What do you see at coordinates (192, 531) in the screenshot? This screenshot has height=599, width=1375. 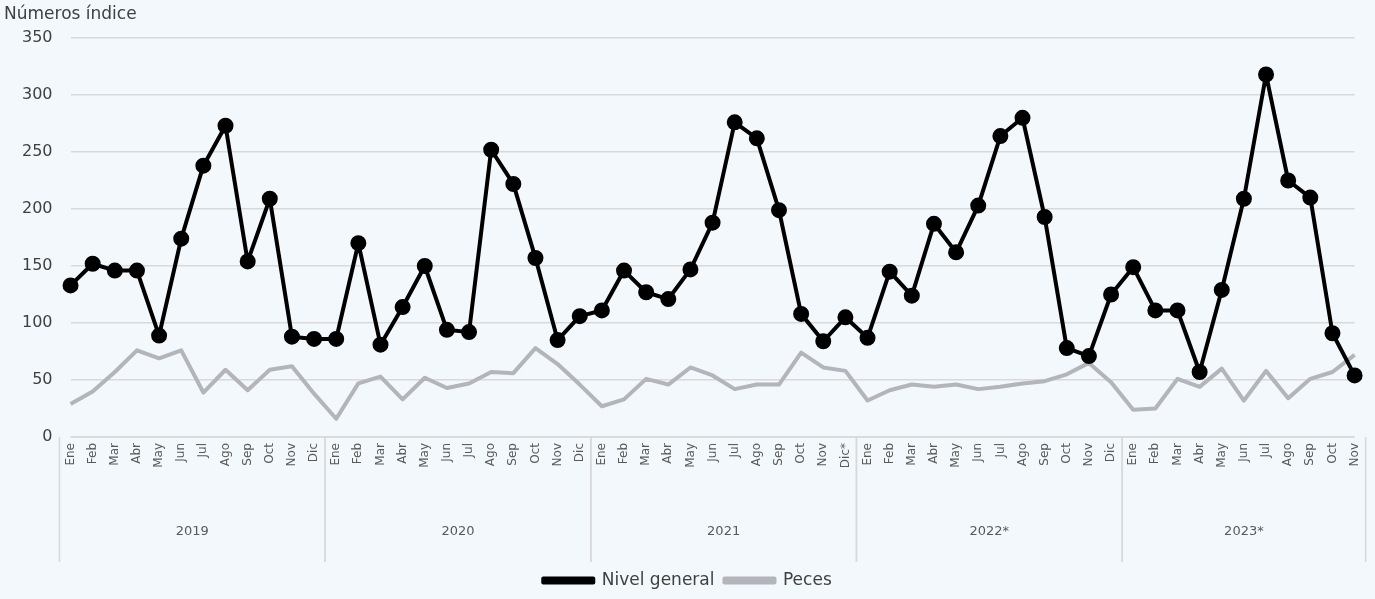 I see `text: 2019` at bounding box center [192, 531].